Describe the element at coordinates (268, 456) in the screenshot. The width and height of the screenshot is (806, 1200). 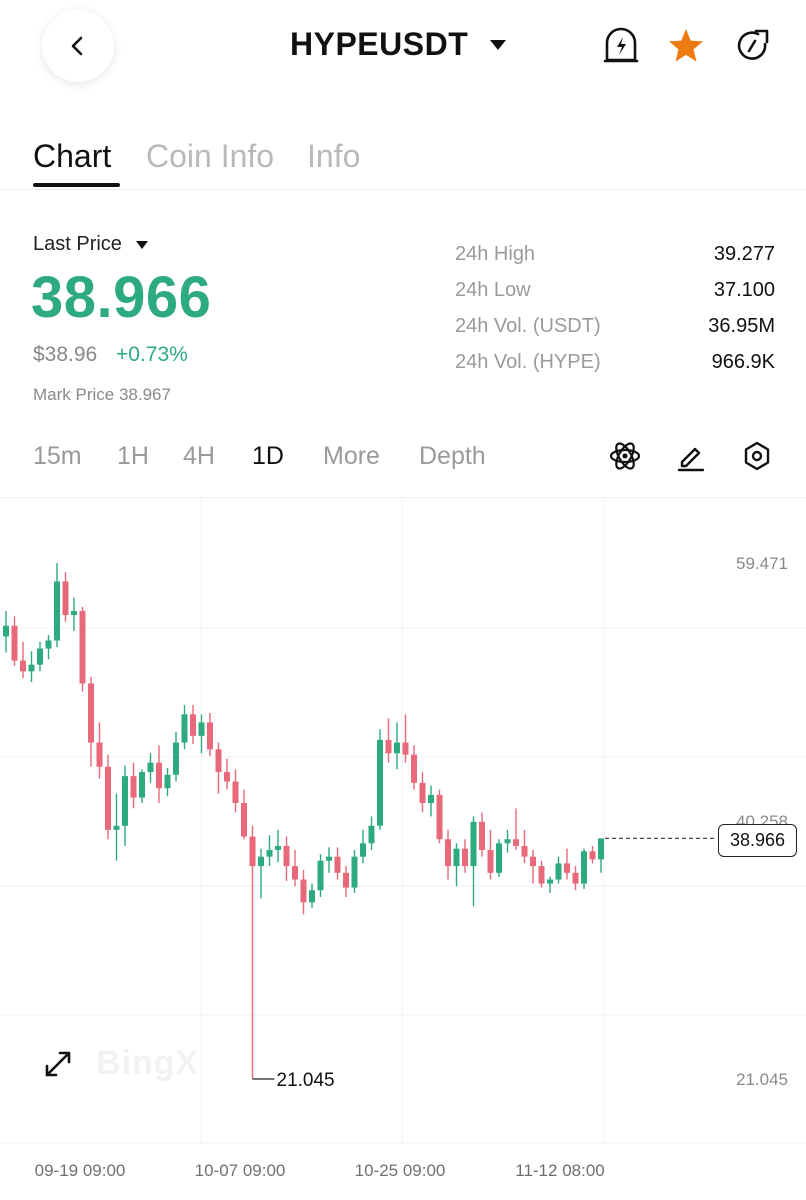
I see `interval-1d: 1D` at that location.